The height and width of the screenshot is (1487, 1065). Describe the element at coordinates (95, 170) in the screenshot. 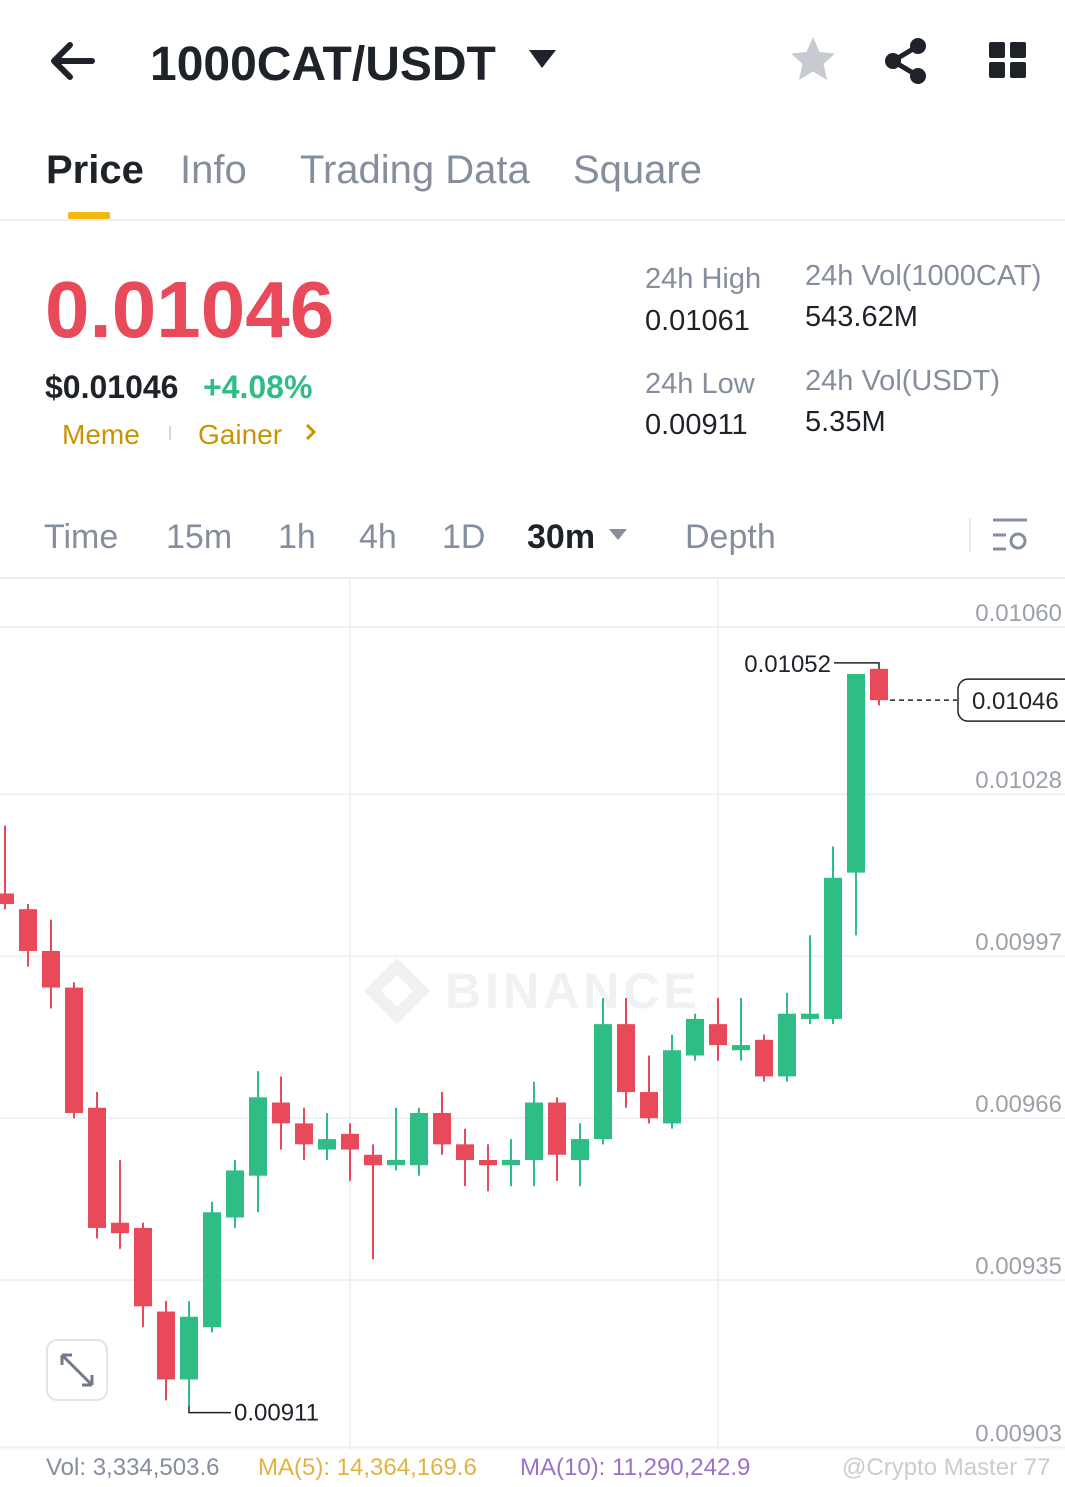

I see `tab: Price` at that location.